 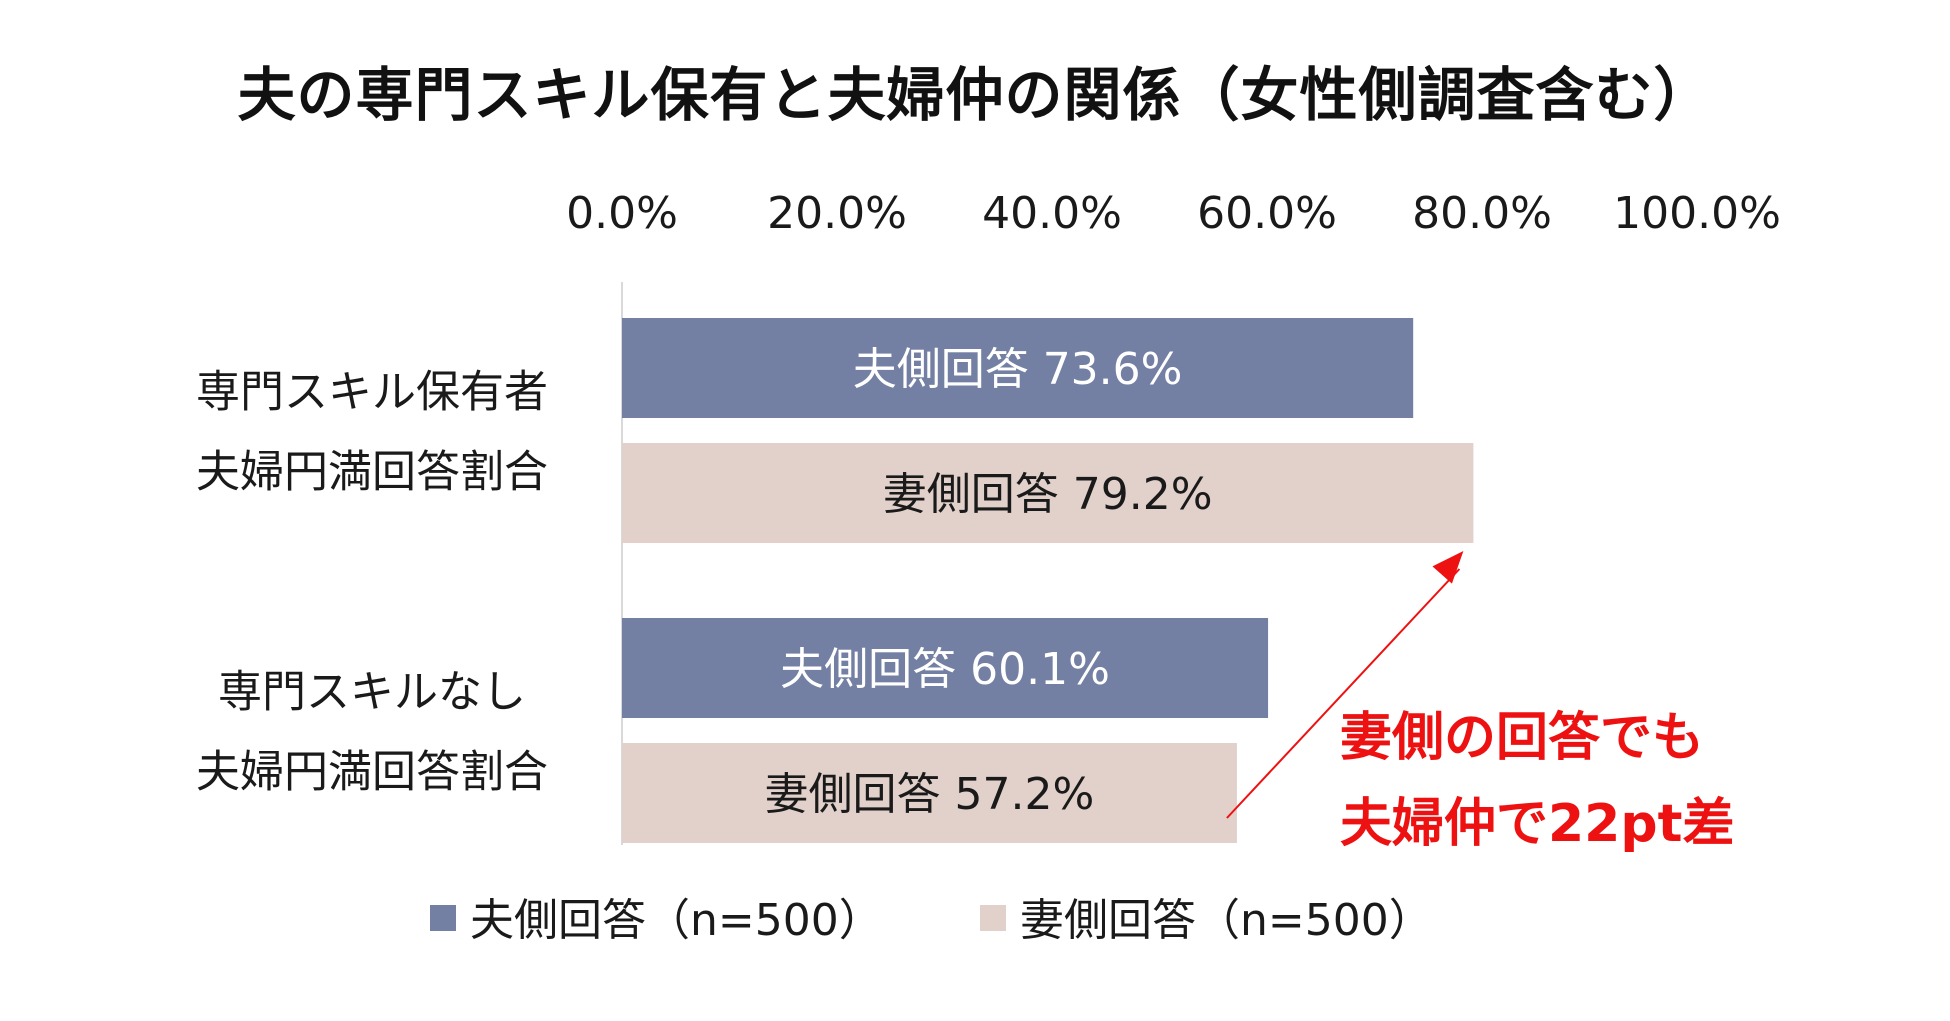 What do you see at coordinates (622, 213) in the screenshot?
I see `x-tick-label: 0.0%` at bounding box center [622, 213].